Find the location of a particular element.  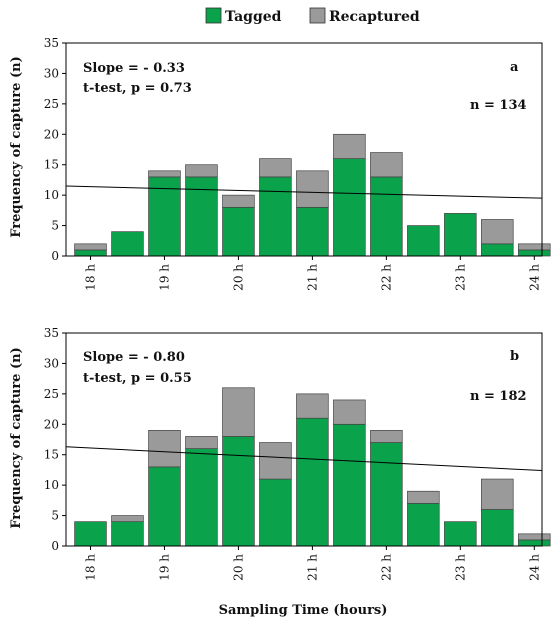

y-axis-label-bottom: Frequency of capture (n) is located at coordinates (16, 437).